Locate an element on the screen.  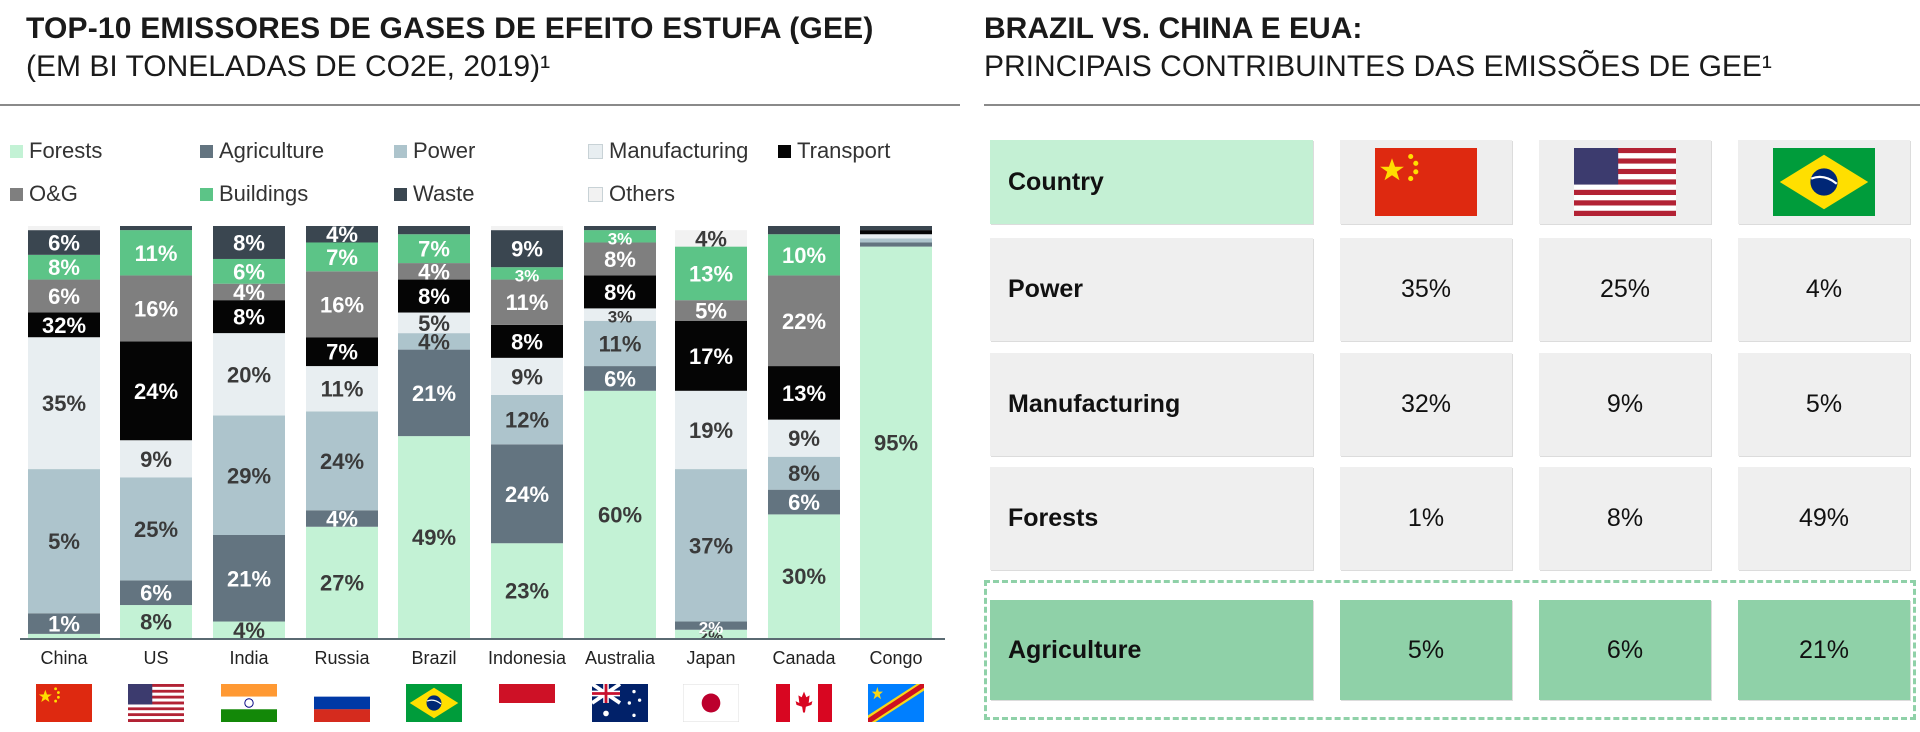
bar-segment-india-agriculture is located at coordinates (249, 578).